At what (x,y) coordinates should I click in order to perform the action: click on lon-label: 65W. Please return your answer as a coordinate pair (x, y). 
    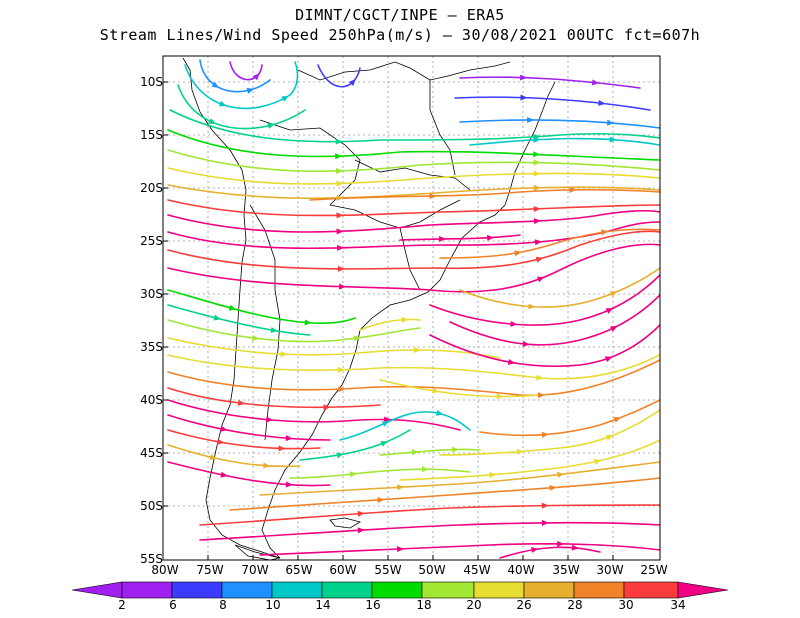
    Looking at the image, I should click on (299, 570).